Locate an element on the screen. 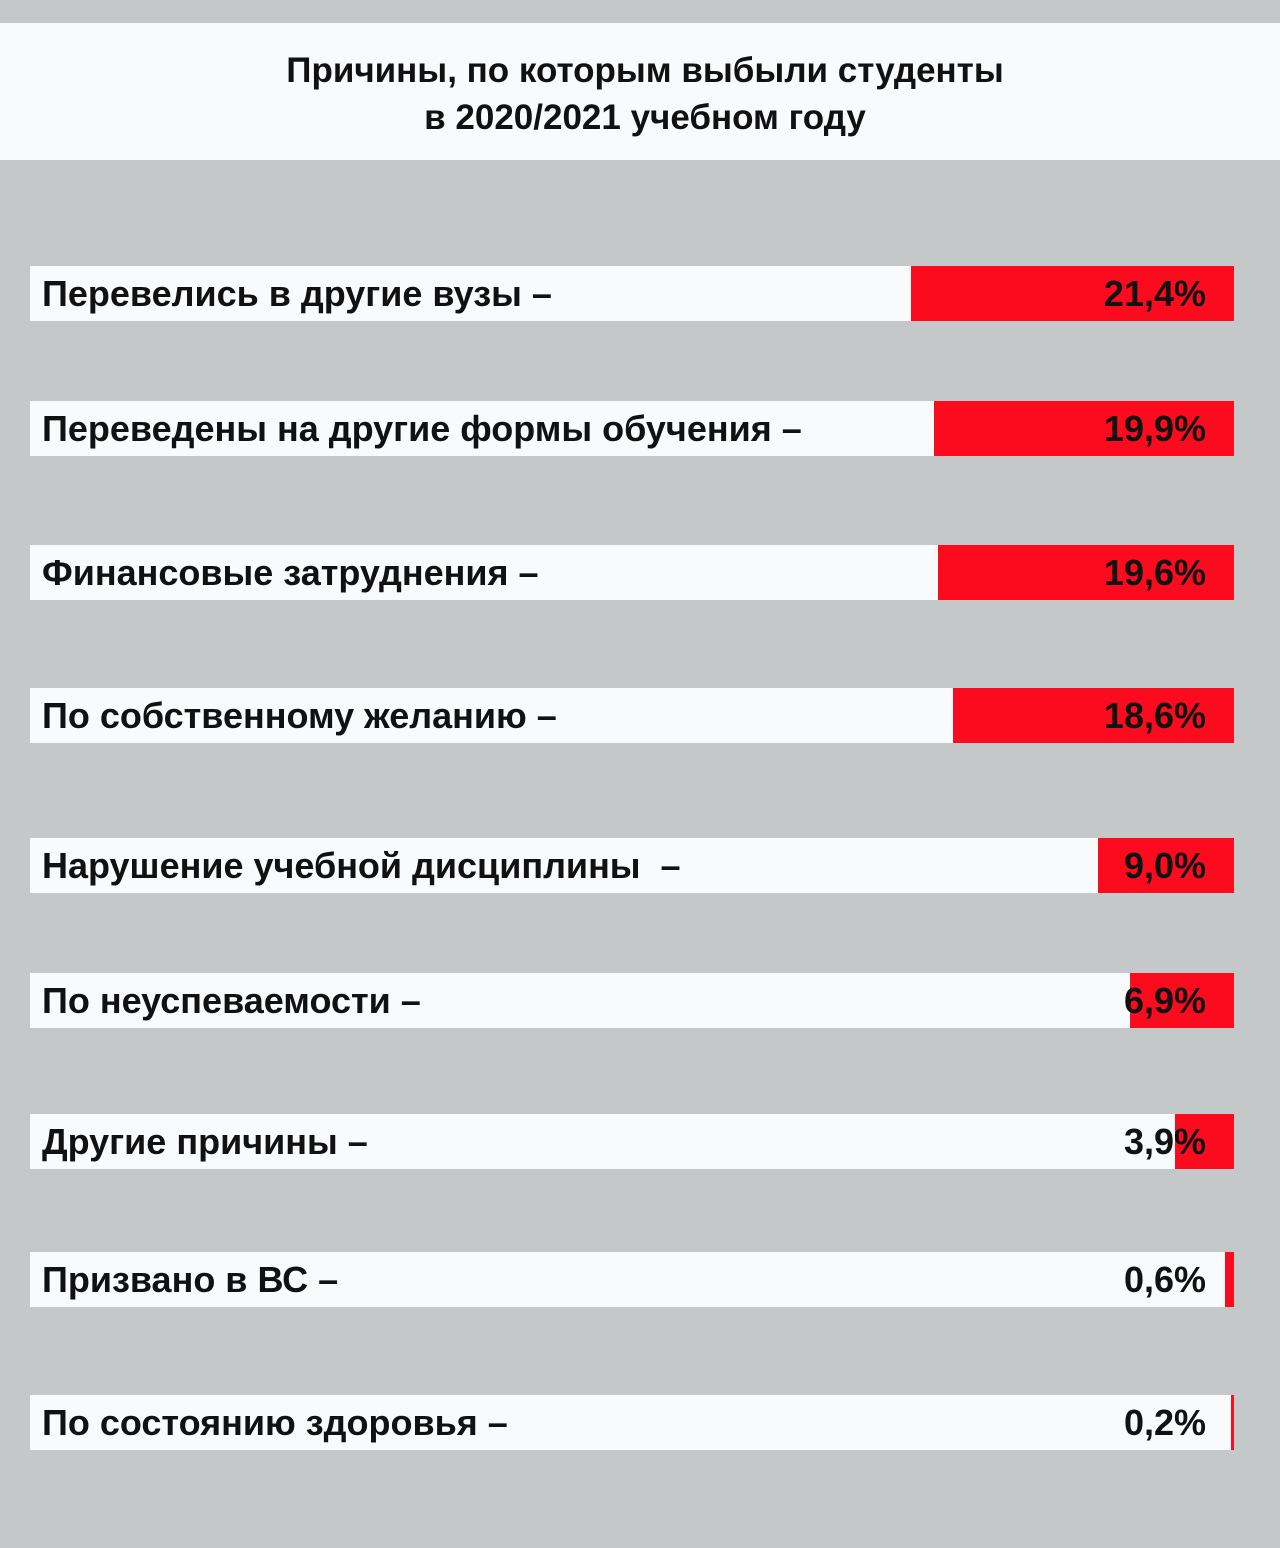 The width and height of the screenshot is (1280, 1548). bar-row: По неуспеваемости – 6,9% is located at coordinates (632, 1000).